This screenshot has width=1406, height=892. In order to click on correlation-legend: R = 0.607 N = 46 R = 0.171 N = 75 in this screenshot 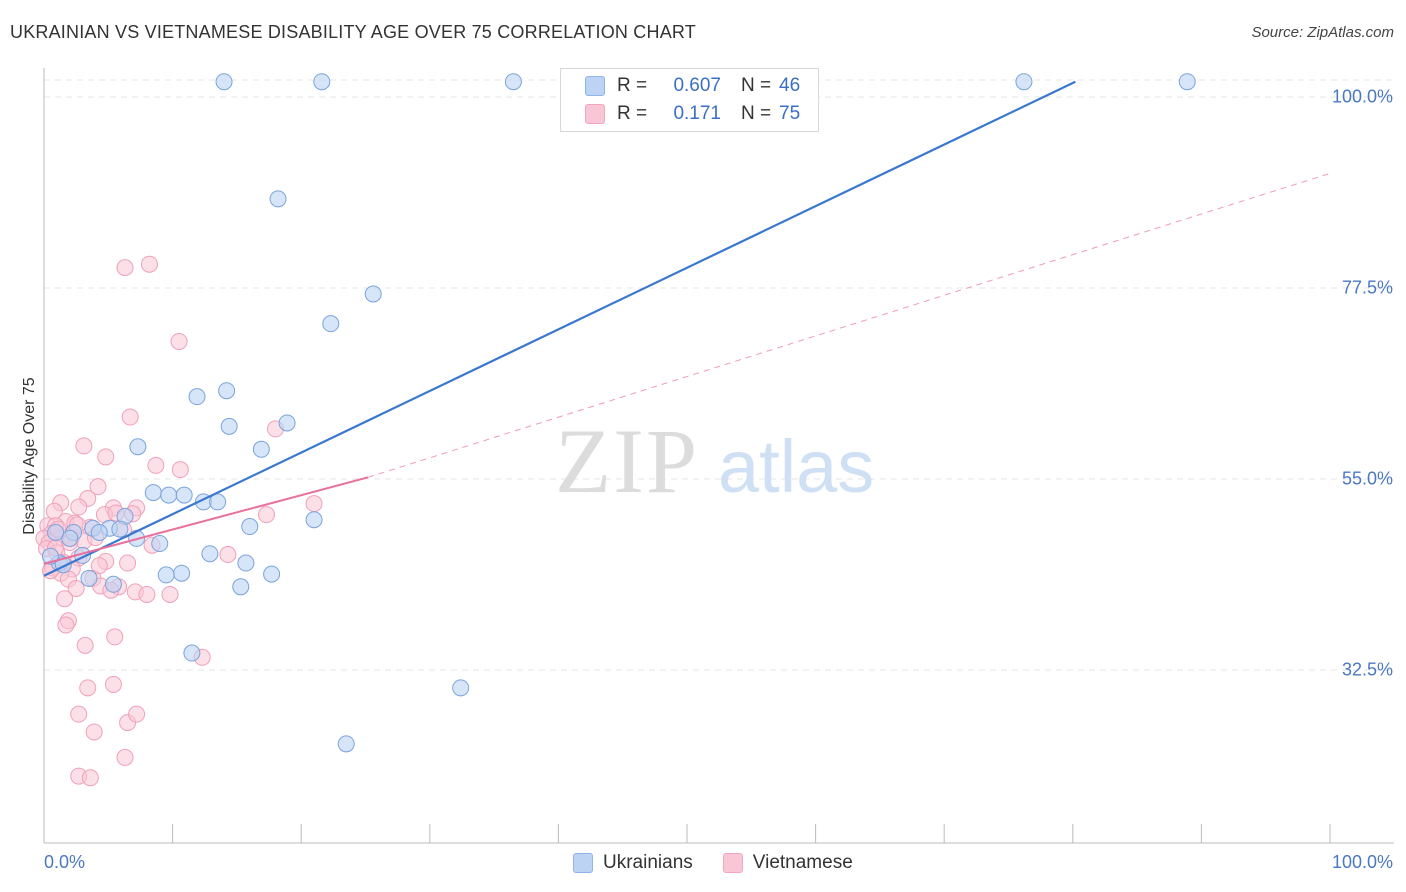, I will do `click(689, 100)`.